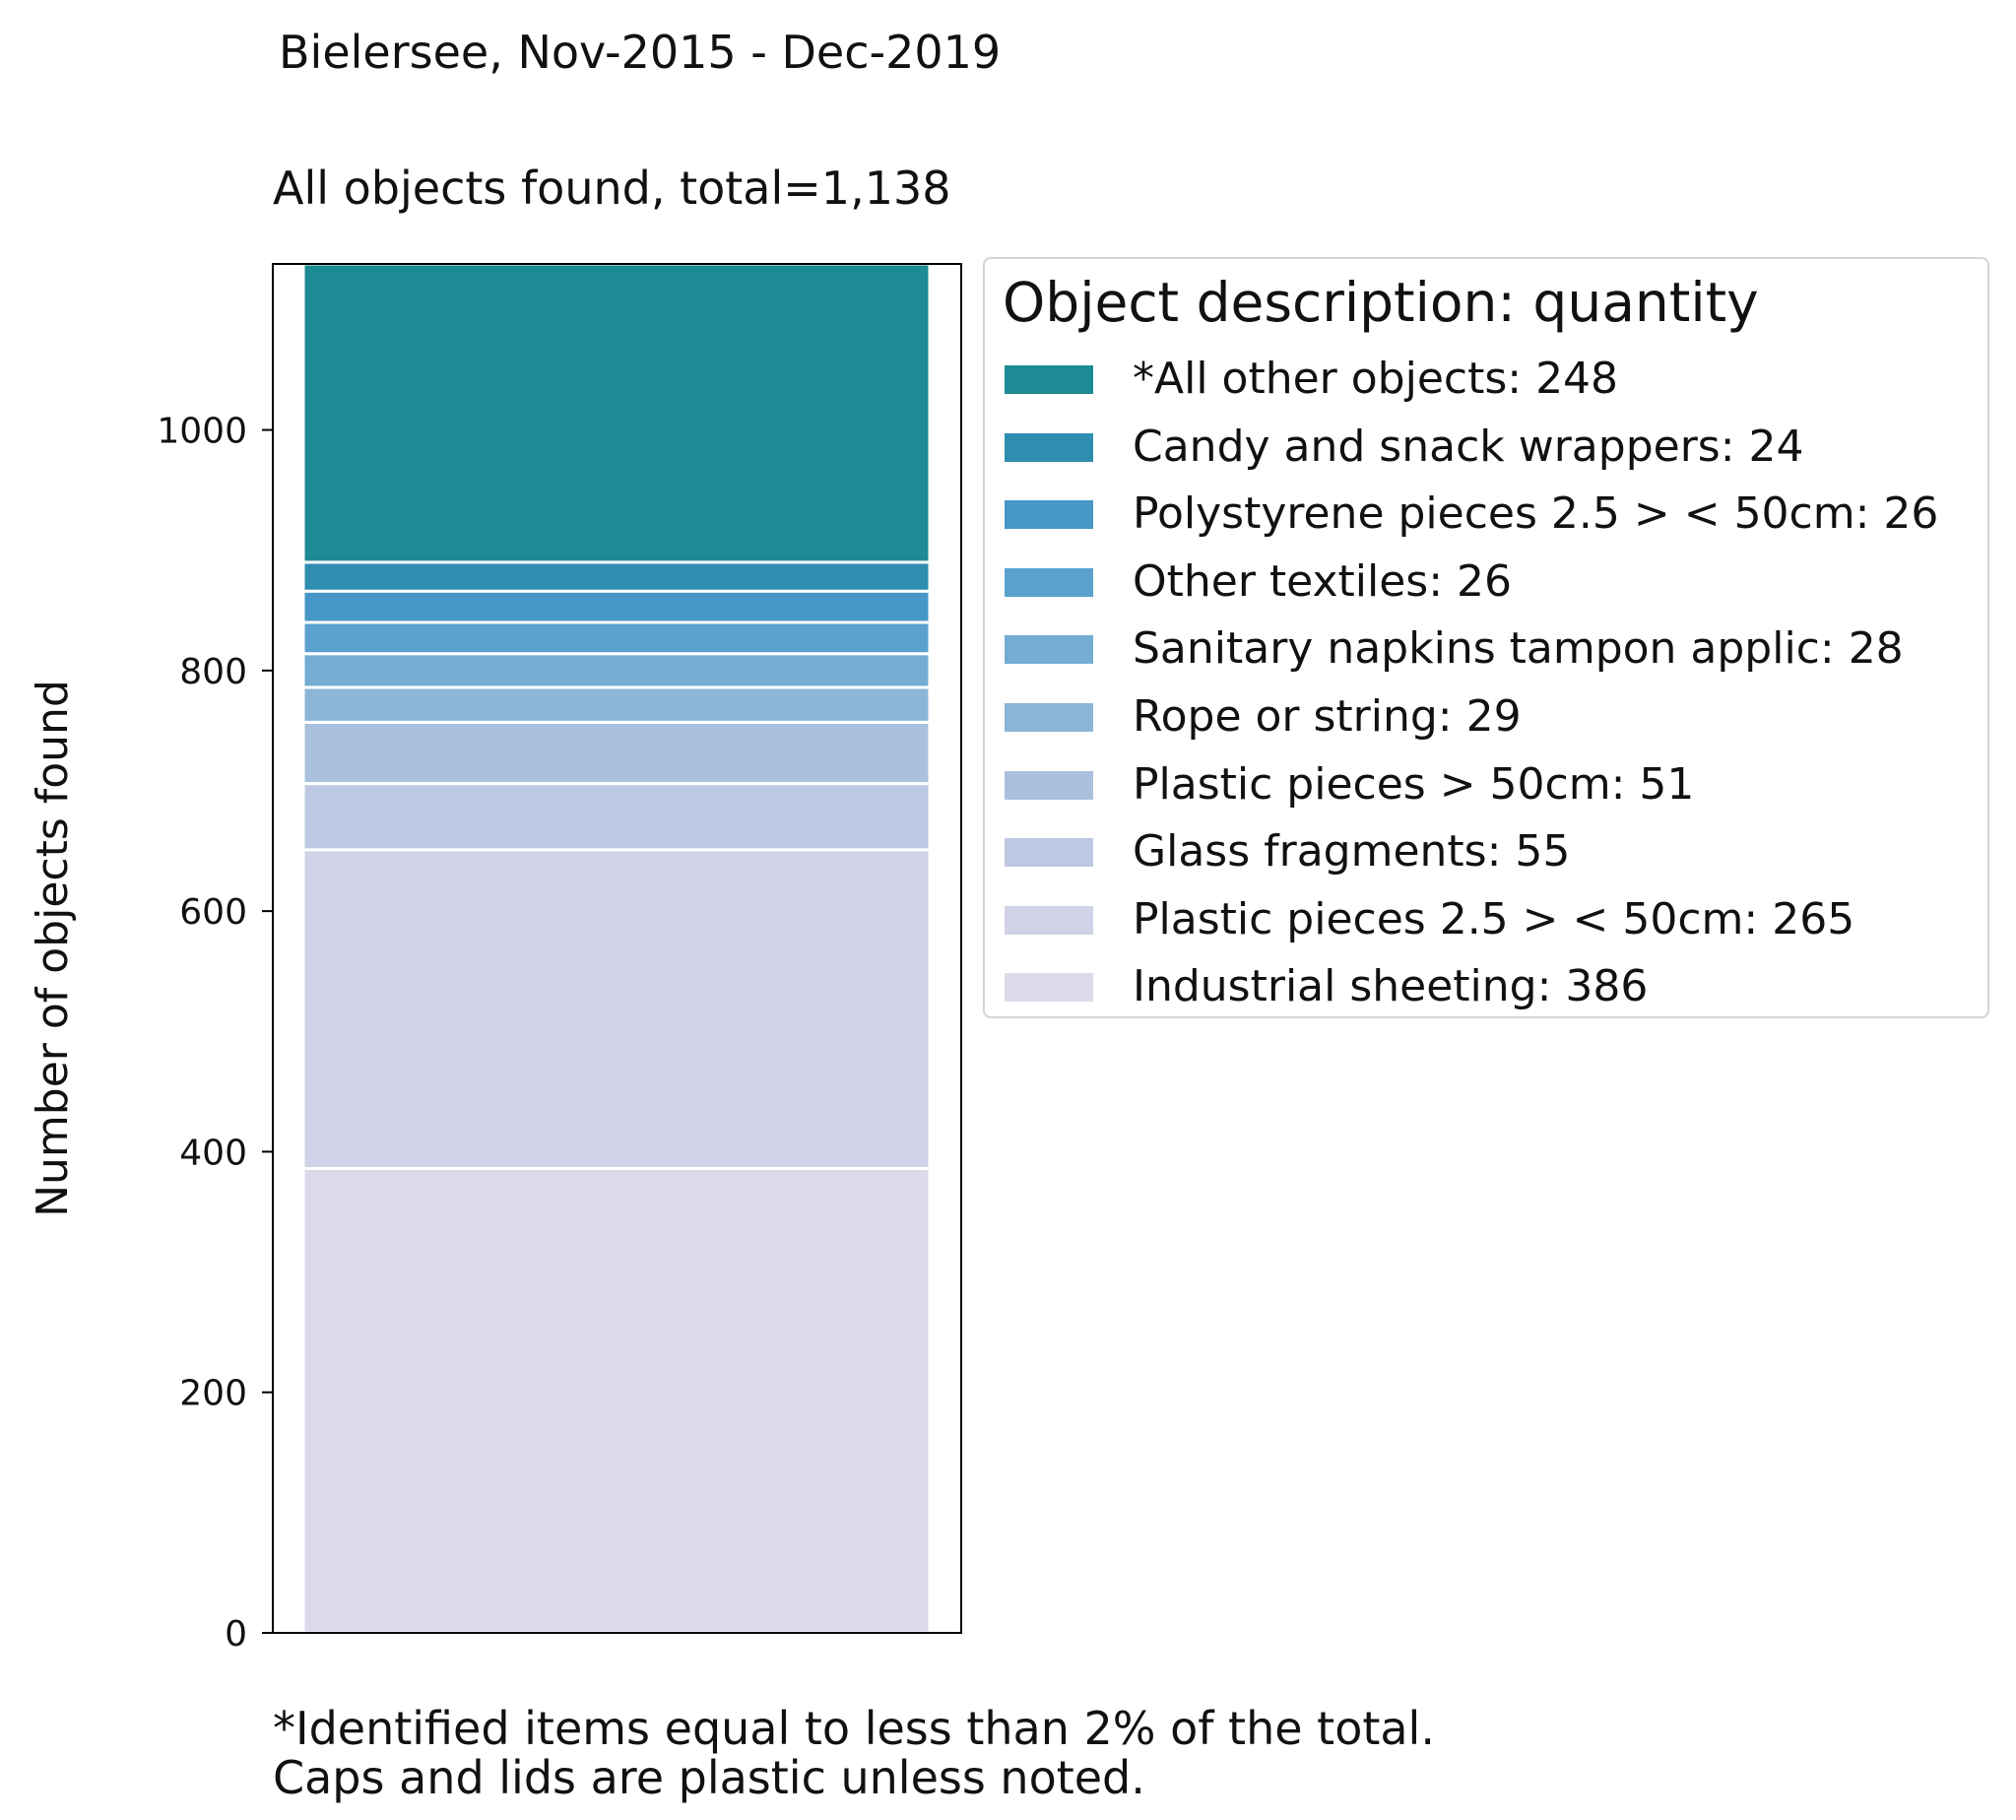 The height and width of the screenshot is (1820, 2016). I want to click on y-tick-label: 200, so click(213, 1394).